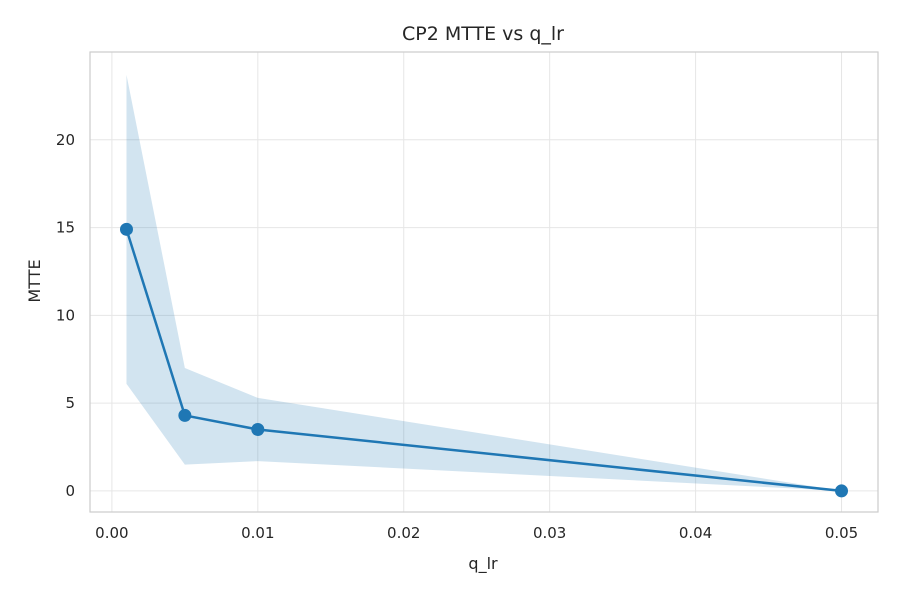  I want to click on y-axis-label: MTTE, so click(34, 280).